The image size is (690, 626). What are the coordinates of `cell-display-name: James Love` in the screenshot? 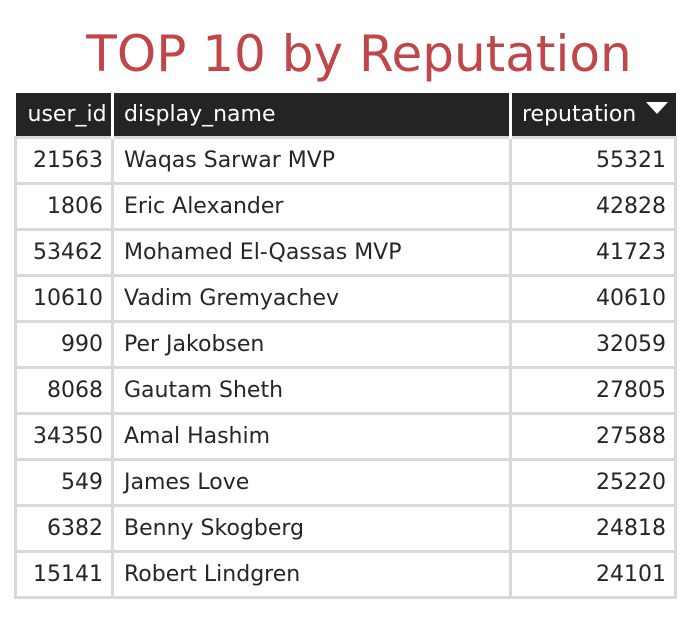 It's located at (311, 482).